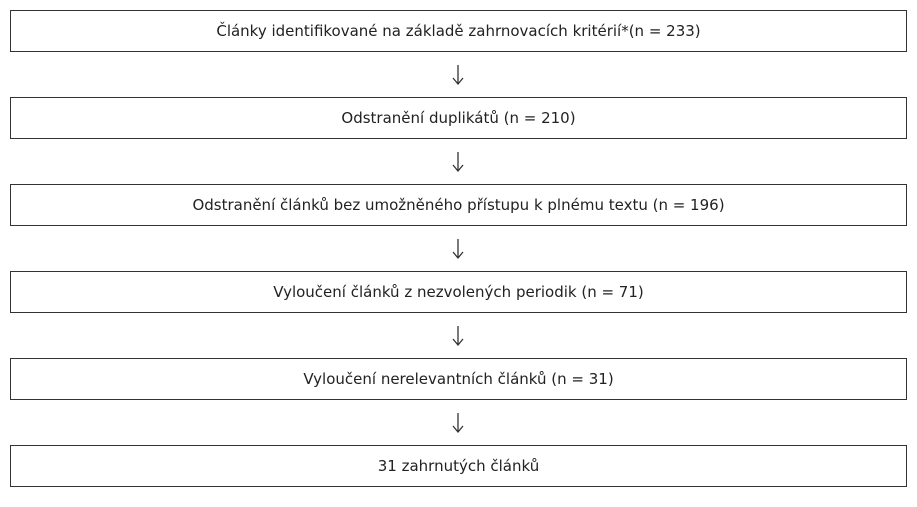 Image resolution: width=917 pixels, height=507 pixels. Describe the element at coordinates (458, 379) in the screenshot. I see `flow-step: Vyloučení nerelevantních článků (n = 31)` at that location.